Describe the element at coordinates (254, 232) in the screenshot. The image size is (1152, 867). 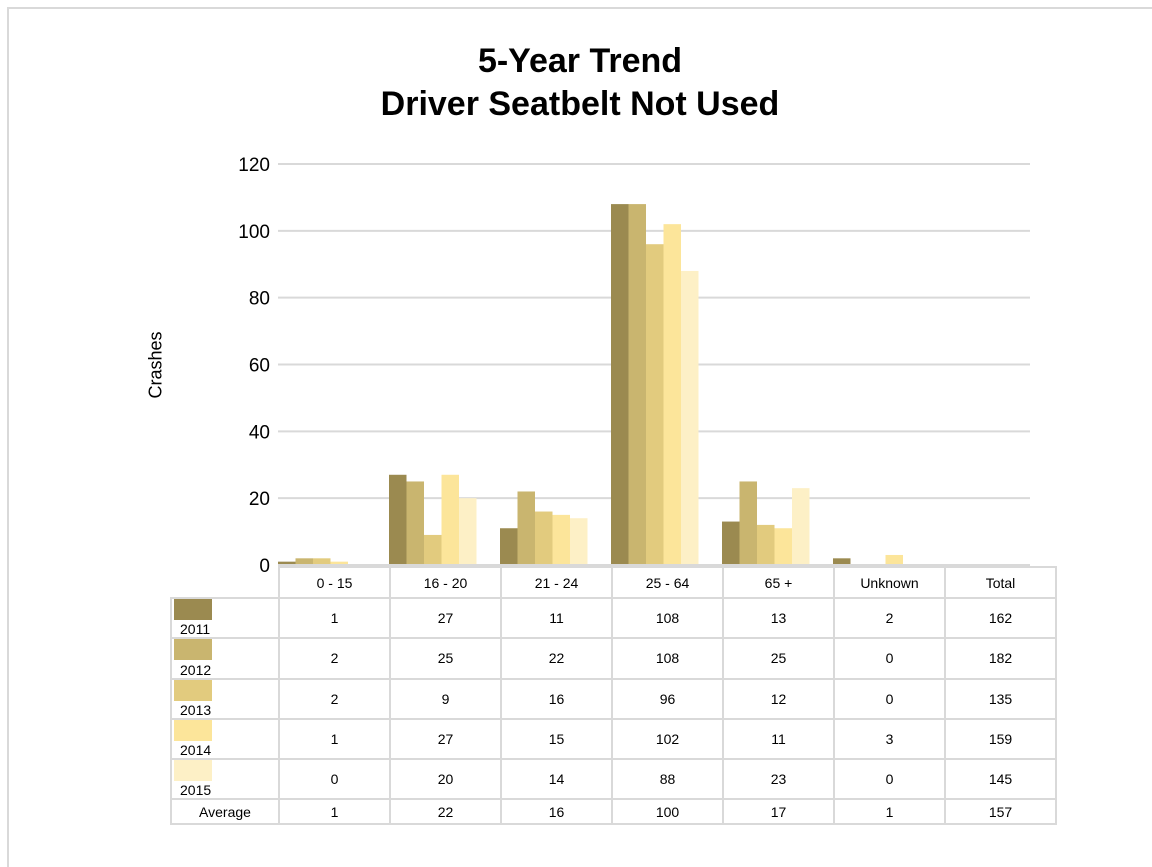
I see `y-tick-label: 100` at that location.